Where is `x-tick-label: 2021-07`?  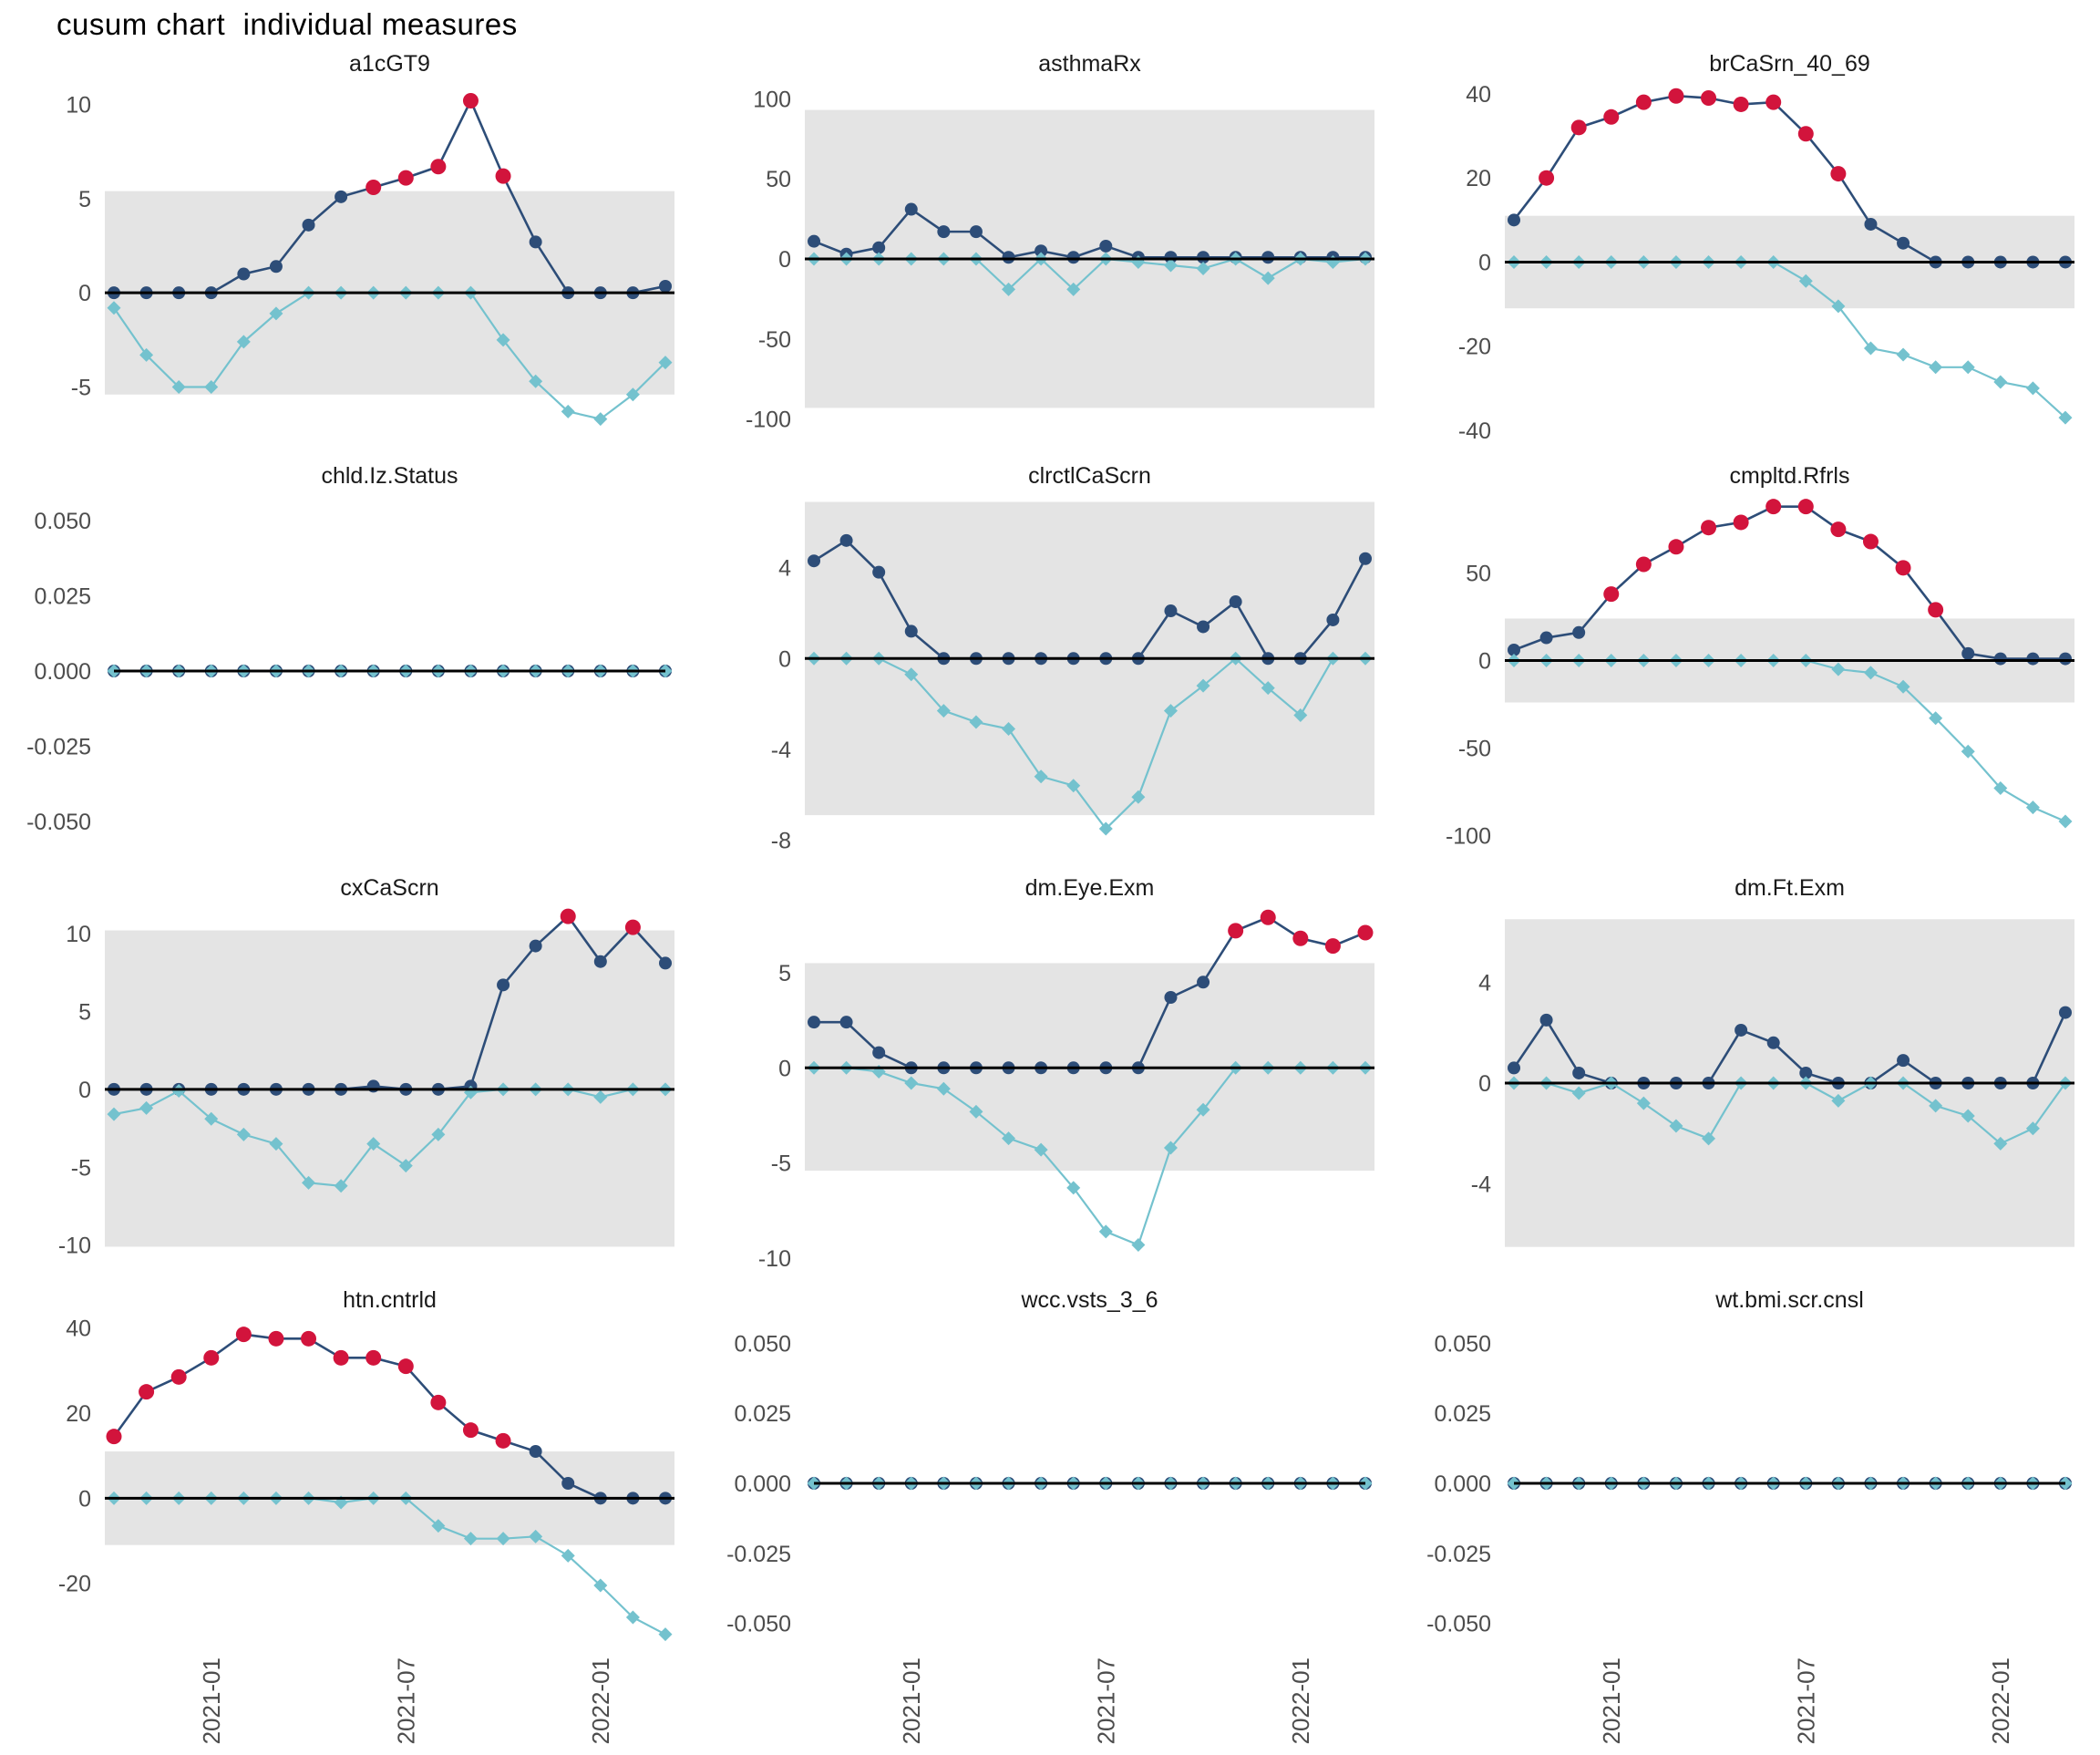 x-tick-label: 2021-07 is located at coordinates (1105, 1700).